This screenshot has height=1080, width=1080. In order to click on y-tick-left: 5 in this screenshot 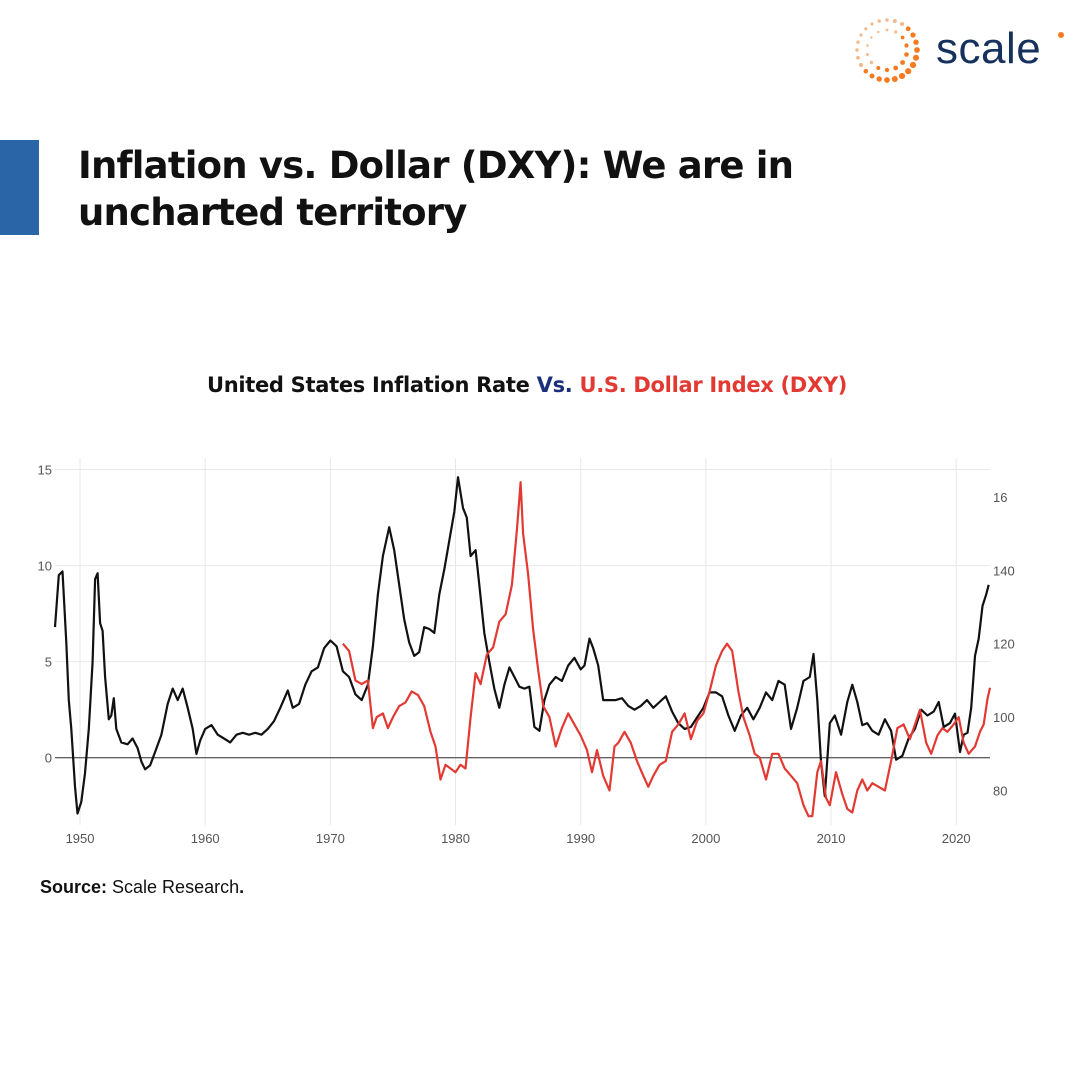, I will do `click(48, 662)`.